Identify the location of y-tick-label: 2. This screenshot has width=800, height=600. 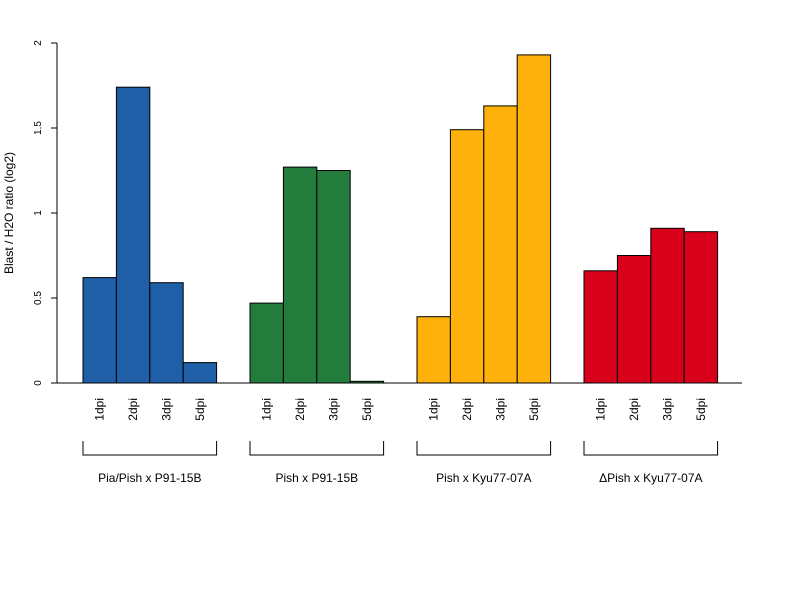
(38, 43).